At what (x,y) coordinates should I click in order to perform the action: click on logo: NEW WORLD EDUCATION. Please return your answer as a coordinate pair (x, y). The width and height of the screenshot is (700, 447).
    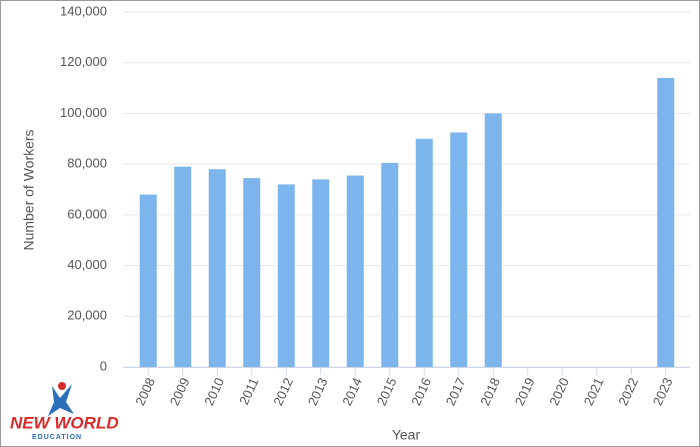
    Looking at the image, I should click on (64, 411).